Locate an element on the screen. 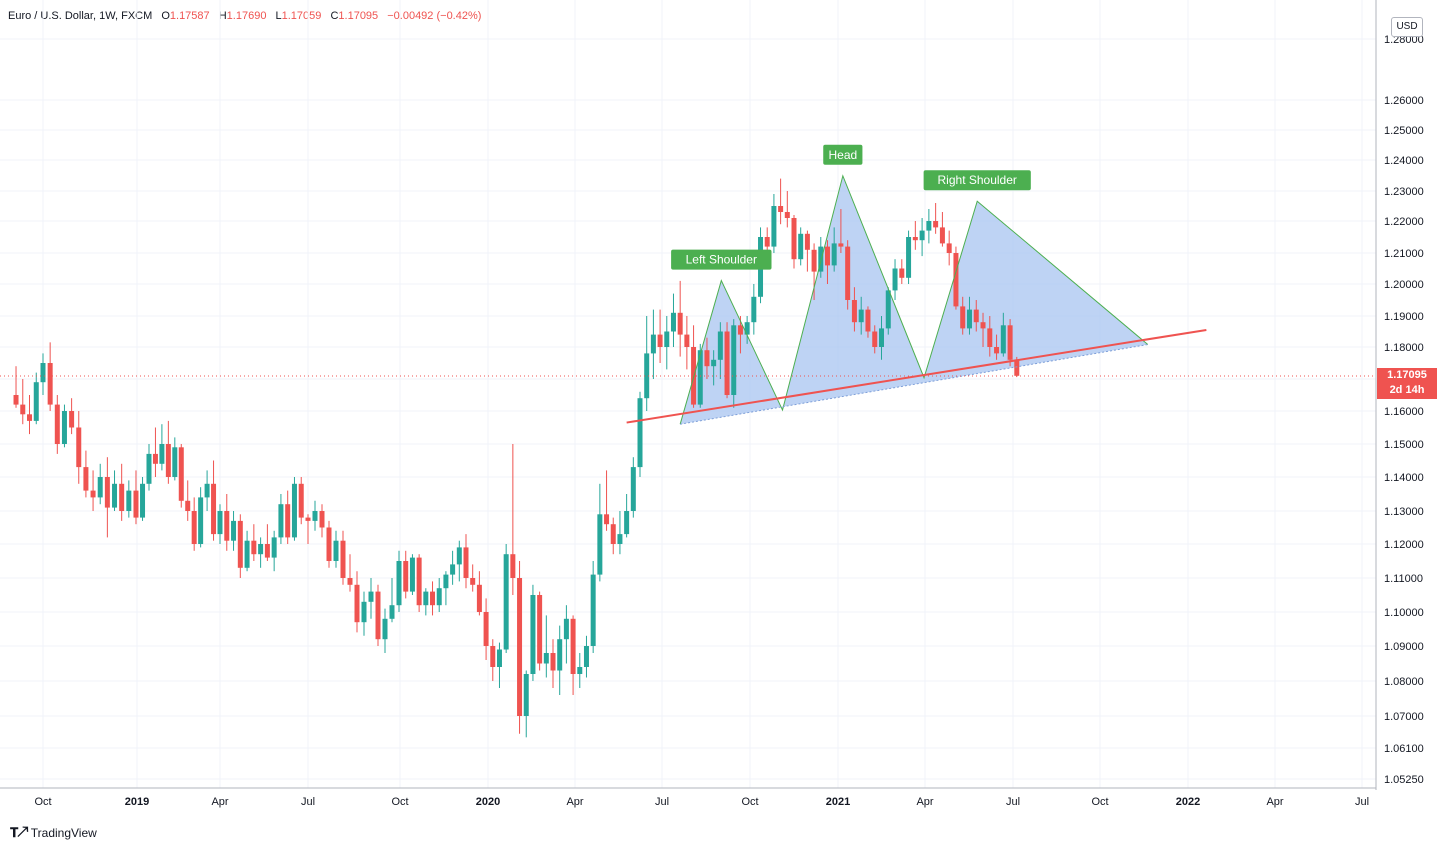 The height and width of the screenshot is (851, 1448). price-tick-label: 1.11000 is located at coordinates (1403, 579).